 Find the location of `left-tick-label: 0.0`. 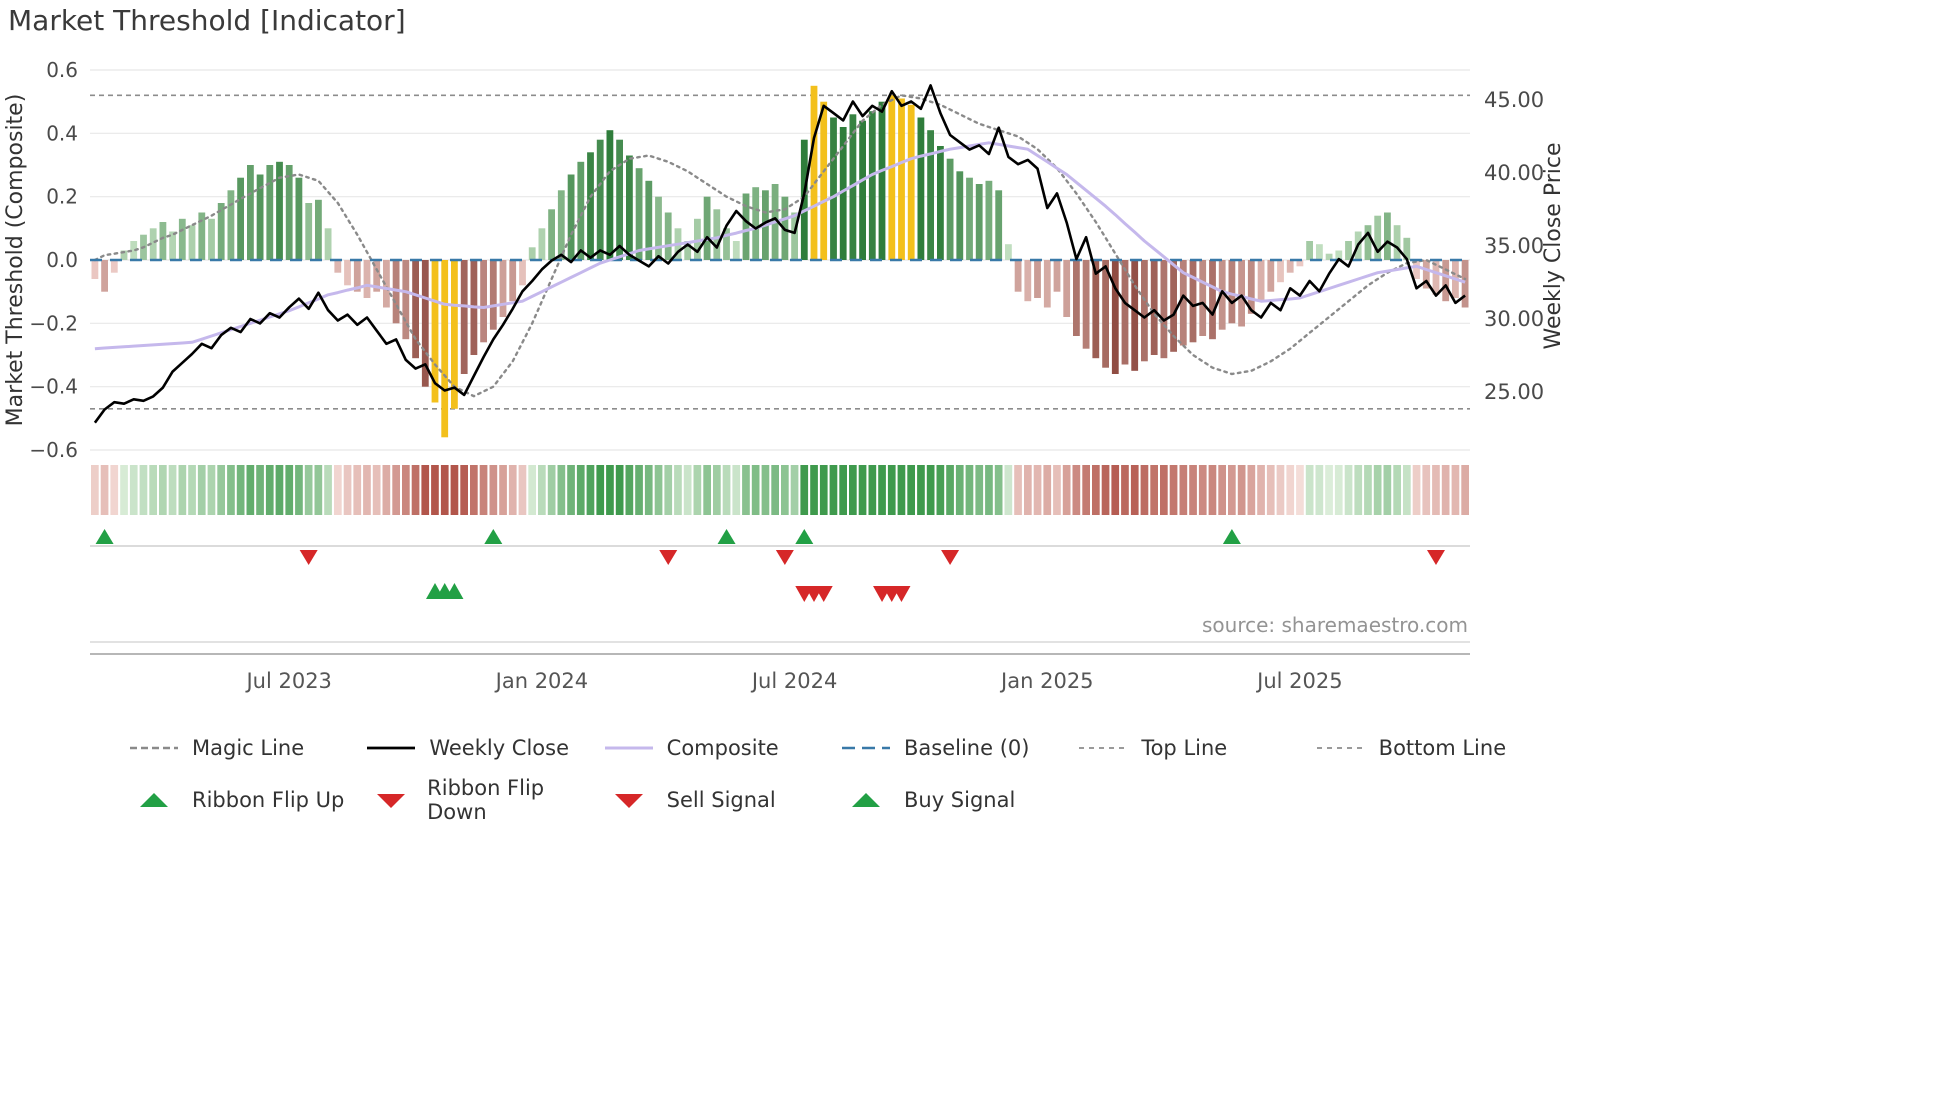

left-tick-label: 0.0 is located at coordinates (62, 260).